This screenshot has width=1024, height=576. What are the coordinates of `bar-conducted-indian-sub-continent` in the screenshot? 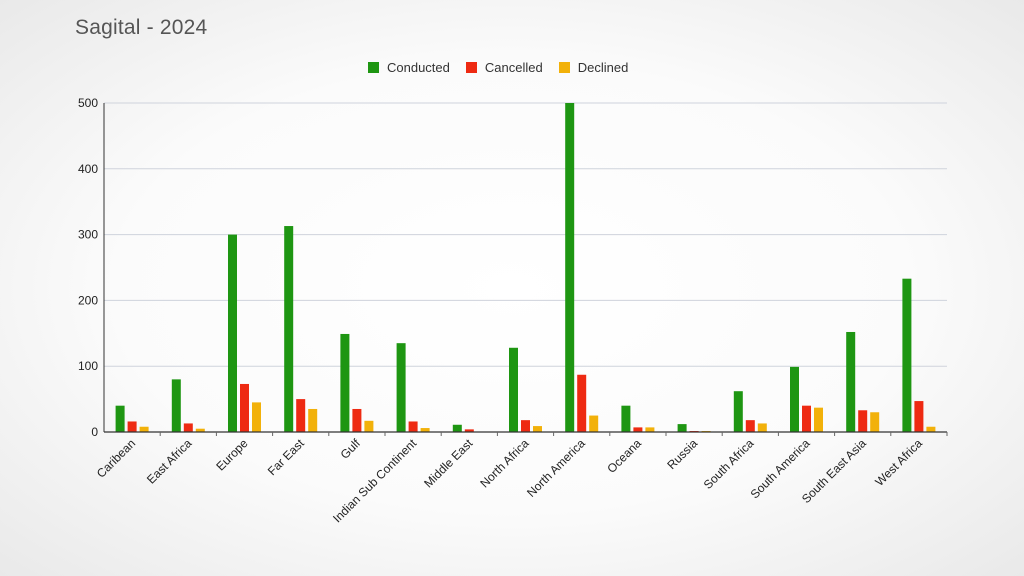 It's located at (401, 387).